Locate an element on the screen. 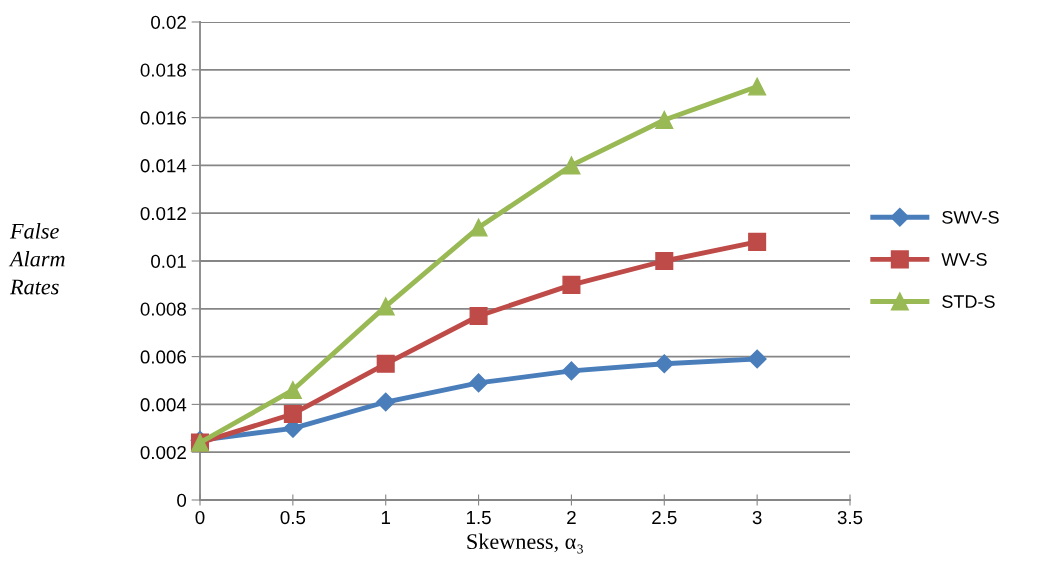 The width and height of the screenshot is (1037, 588). y-tick-label: 0.014 is located at coordinates (163, 166).